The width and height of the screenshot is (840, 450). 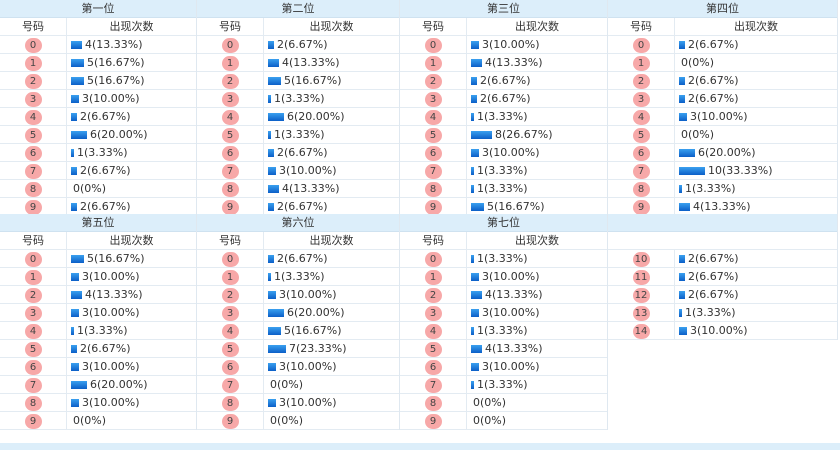 I want to click on table-row: 3 2(6.67%), so click(x=722, y=99).